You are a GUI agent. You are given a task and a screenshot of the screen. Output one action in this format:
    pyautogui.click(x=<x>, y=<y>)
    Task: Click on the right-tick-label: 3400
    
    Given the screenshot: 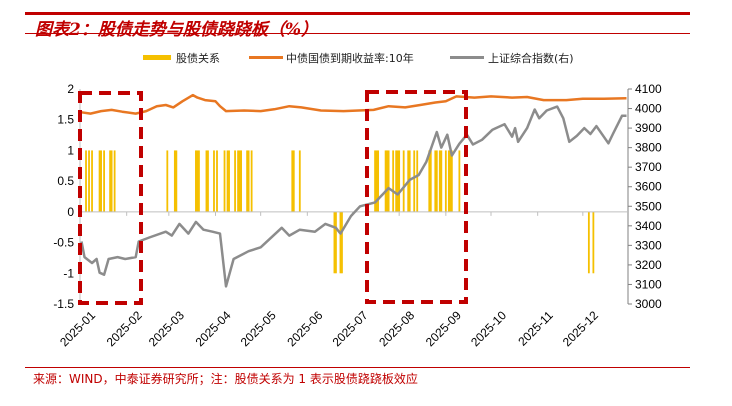 What is the action you would take?
    pyautogui.click(x=648, y=226)
    